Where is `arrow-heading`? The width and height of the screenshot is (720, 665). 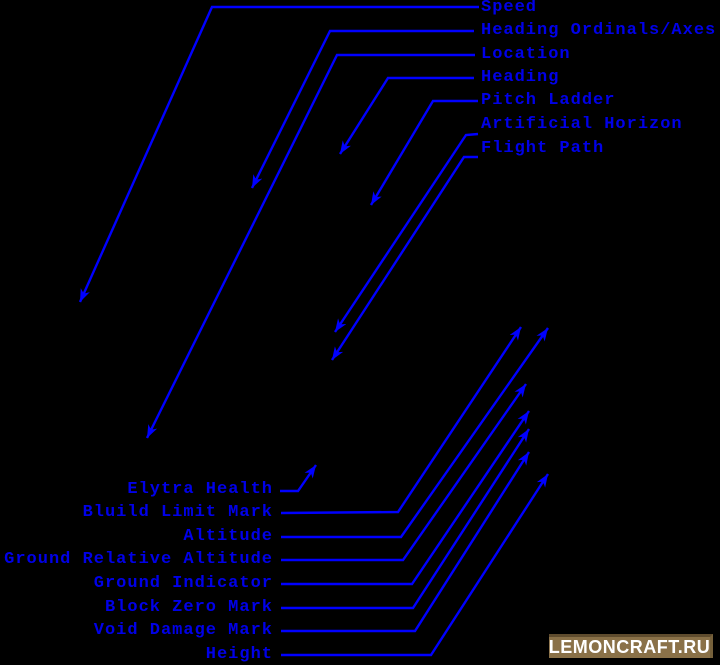 arrow-heading is located at coordinates (406, 115).